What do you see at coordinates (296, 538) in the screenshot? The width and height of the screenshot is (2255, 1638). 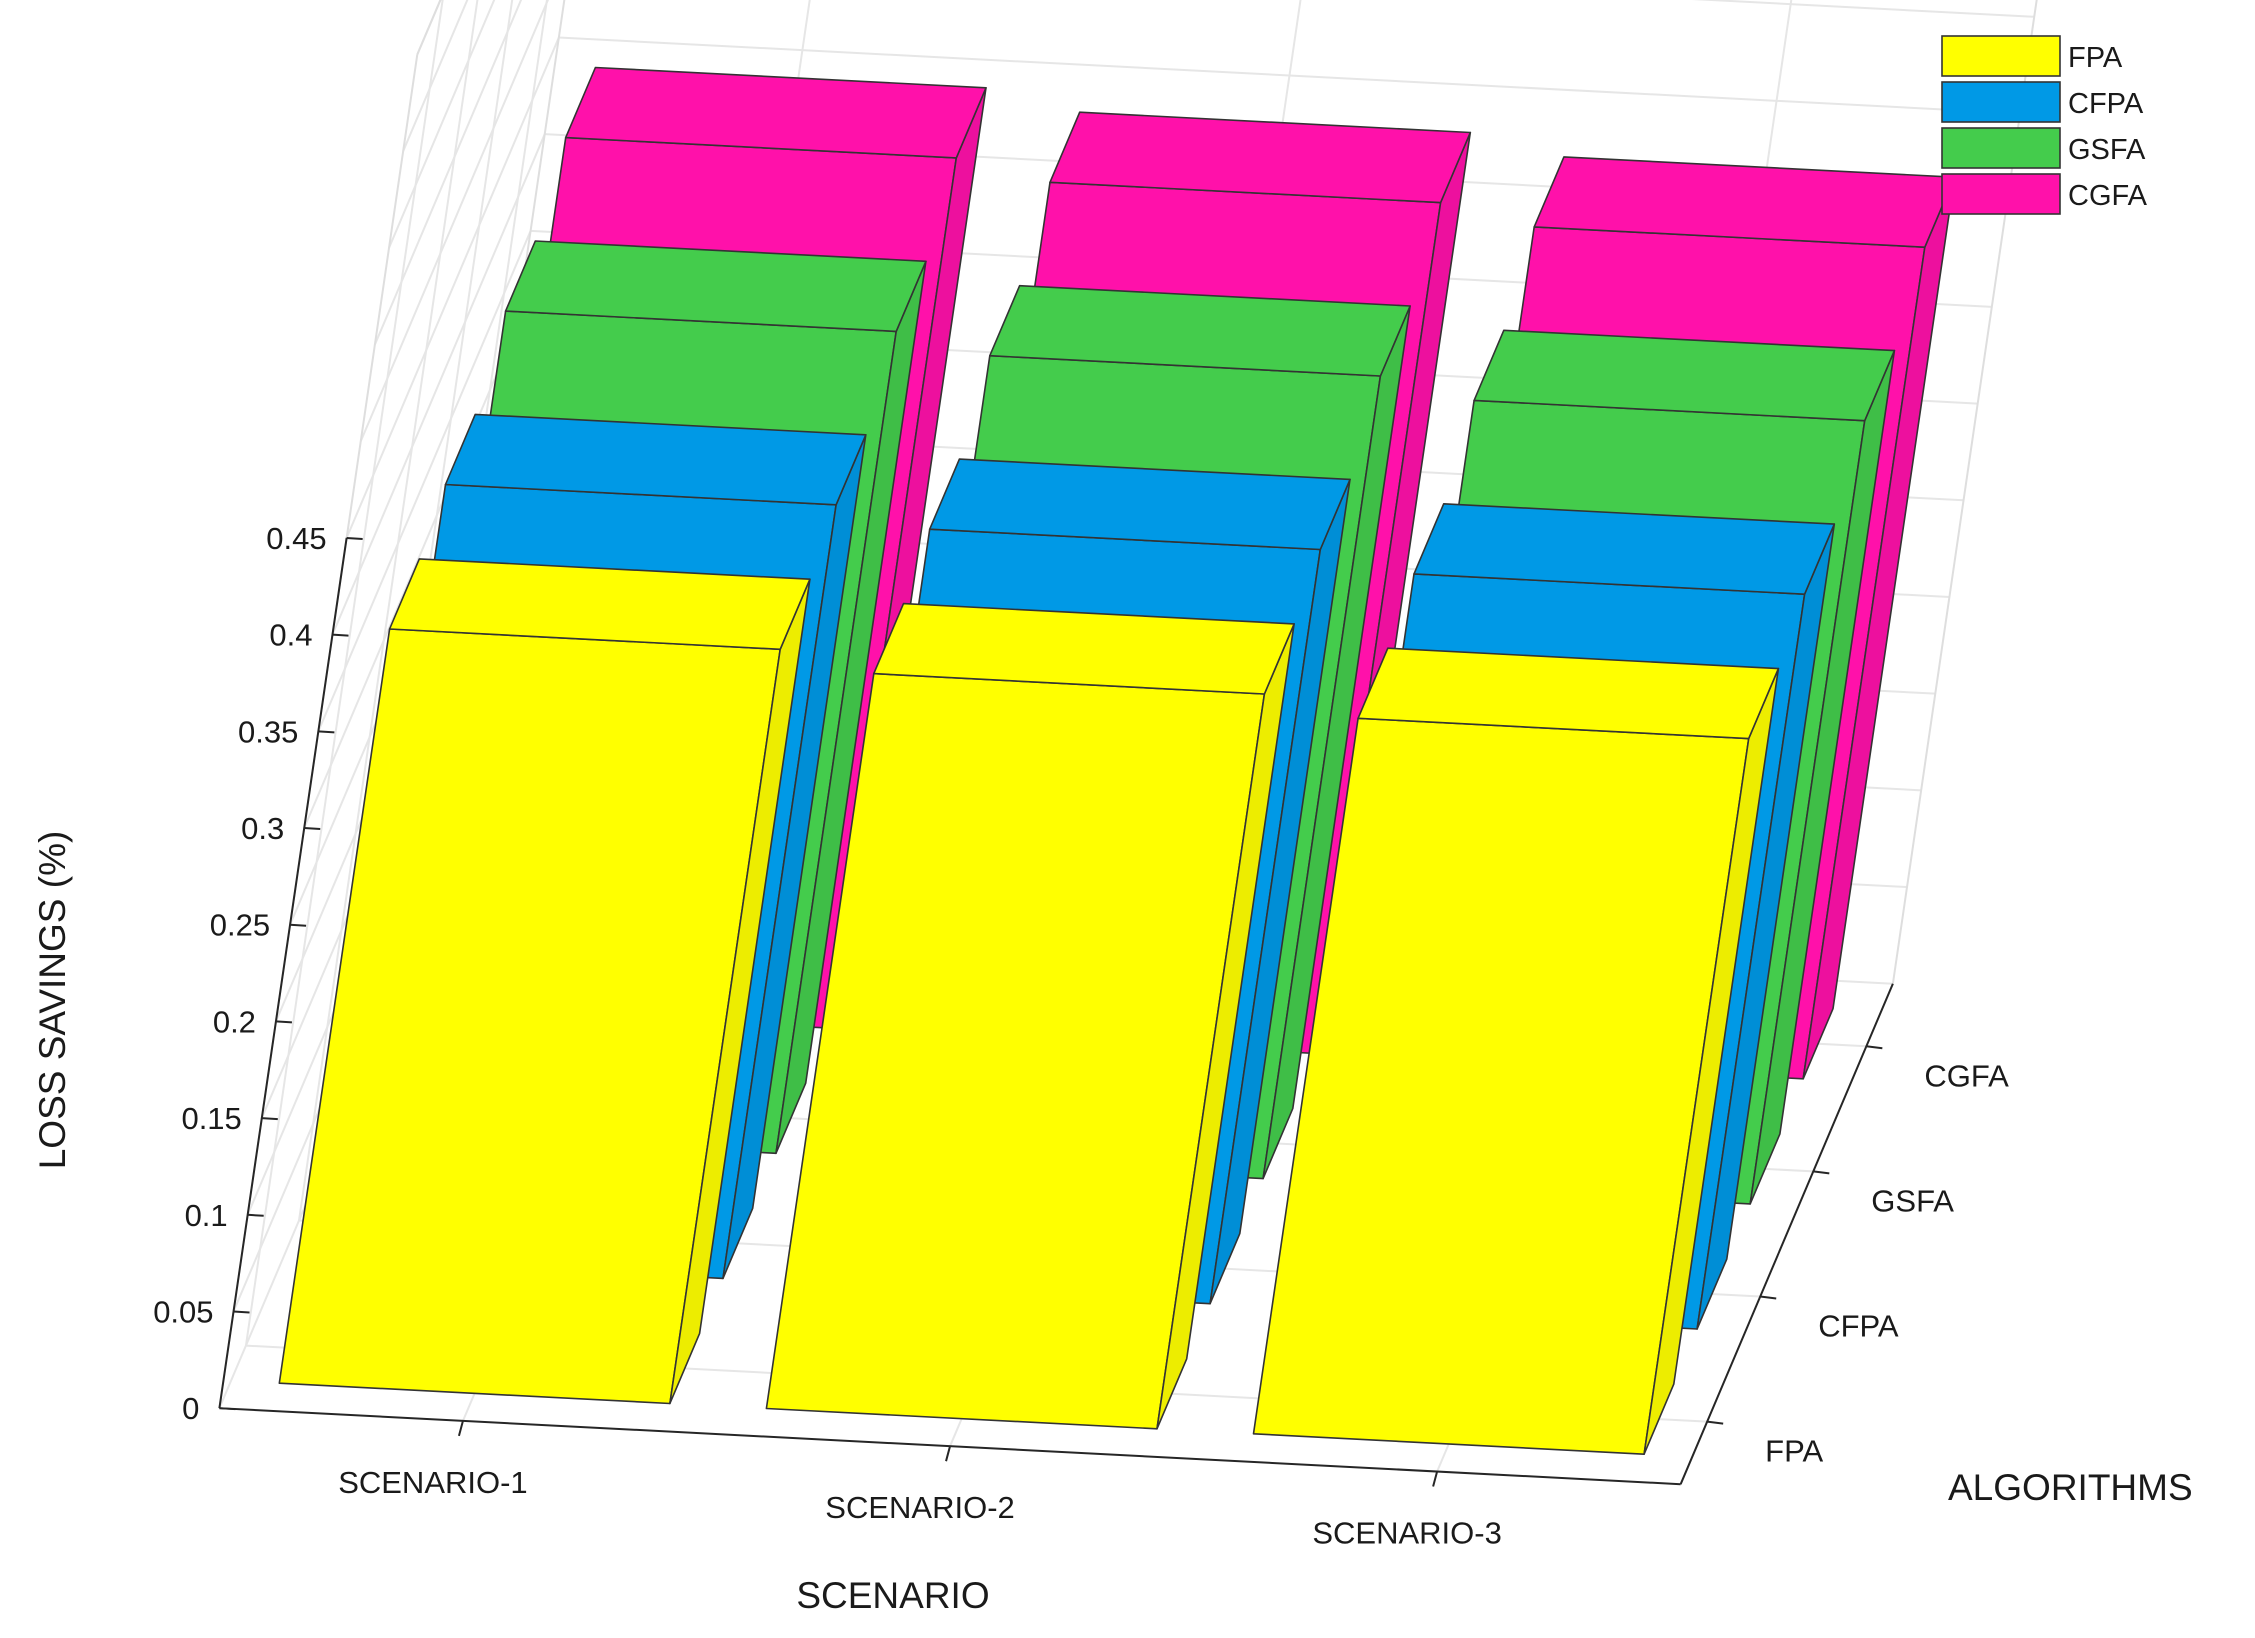 I see `y-tick-label: 0.45` at bounding box center [296, 538].